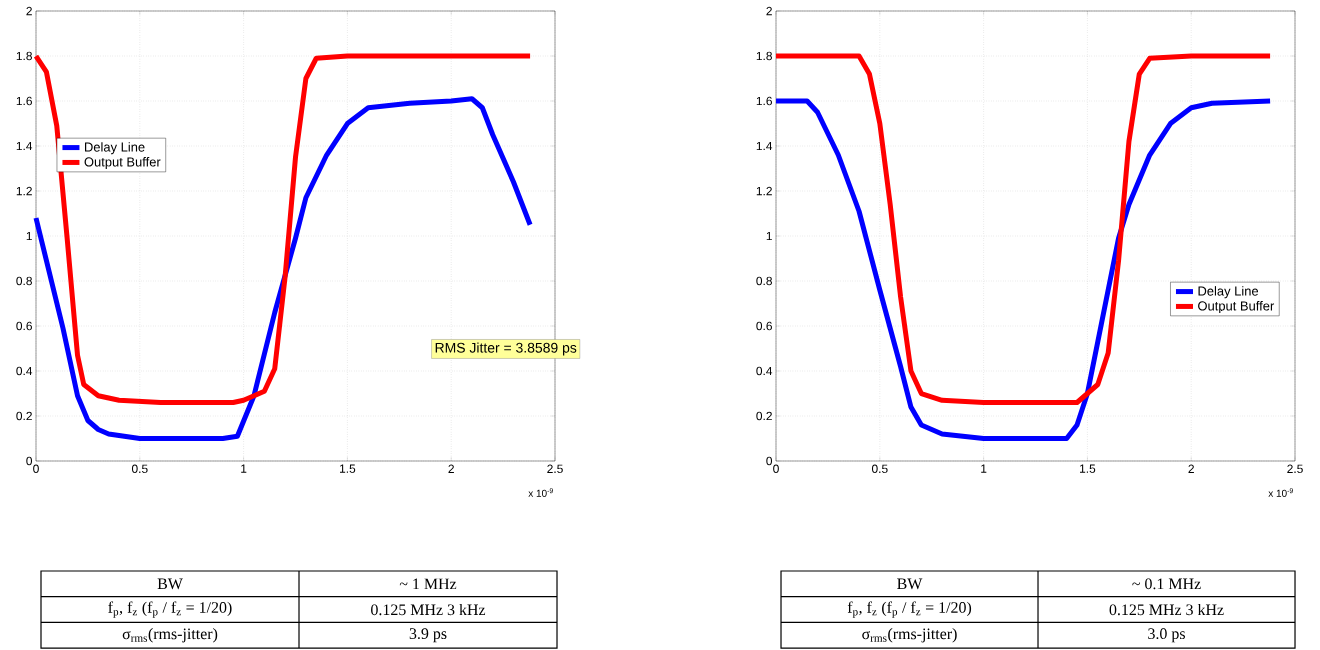 The width and height of the screenshot is (1320, 650). Describe the element at coordinates (506, 349) in the screenshot. I see `annotation: RMS Jitter = 3.8589 ps` at that location.